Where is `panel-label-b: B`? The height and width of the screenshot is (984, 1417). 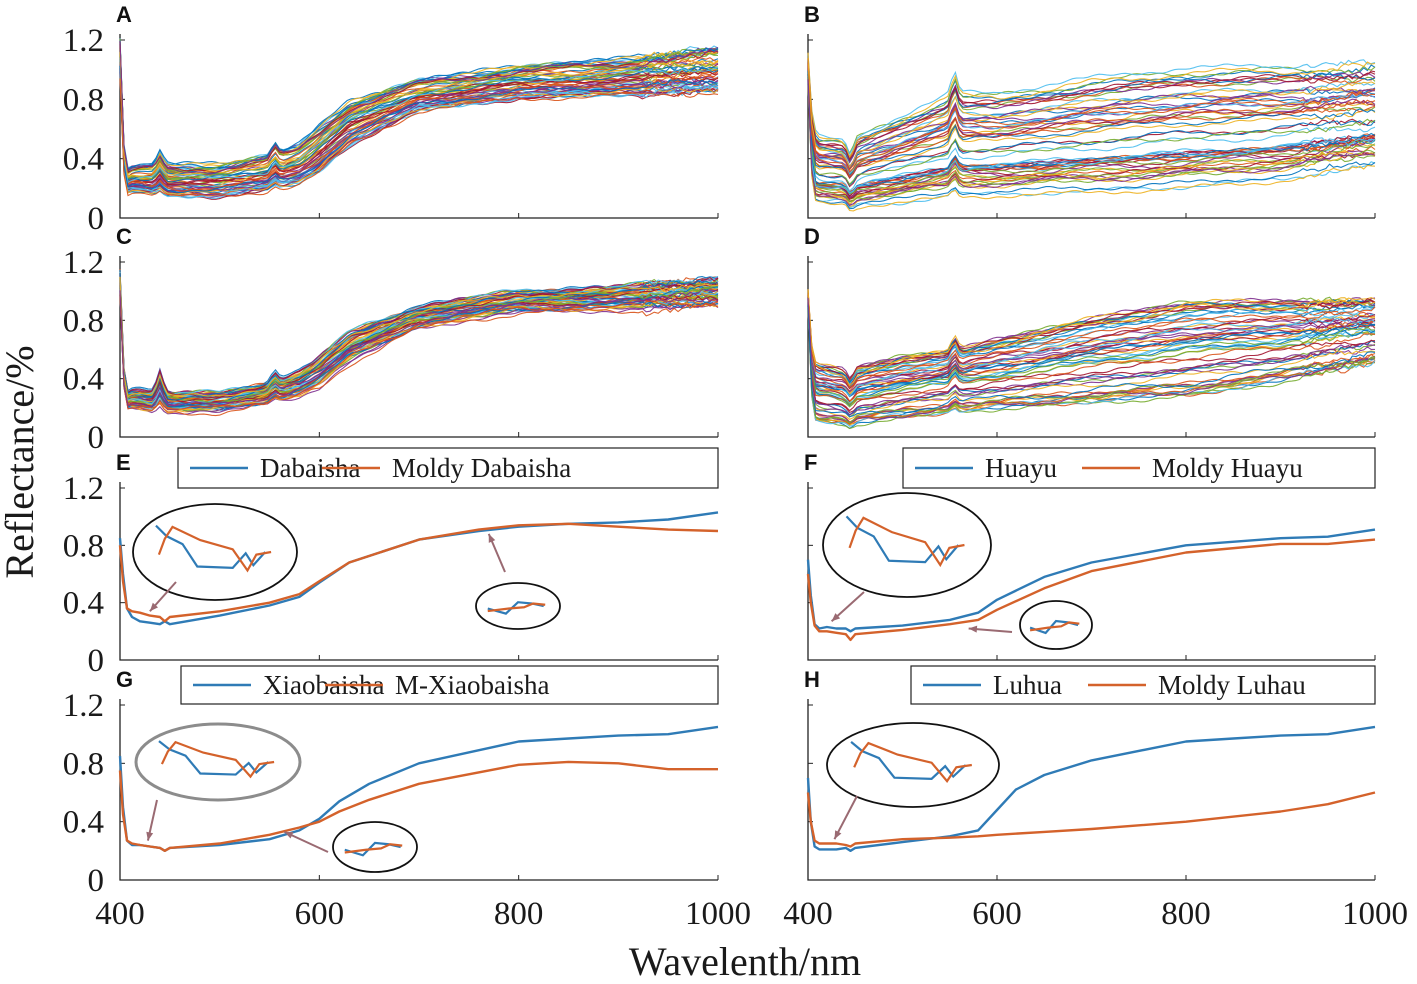 panel-label-b: B is located at coordinates (812, 14).